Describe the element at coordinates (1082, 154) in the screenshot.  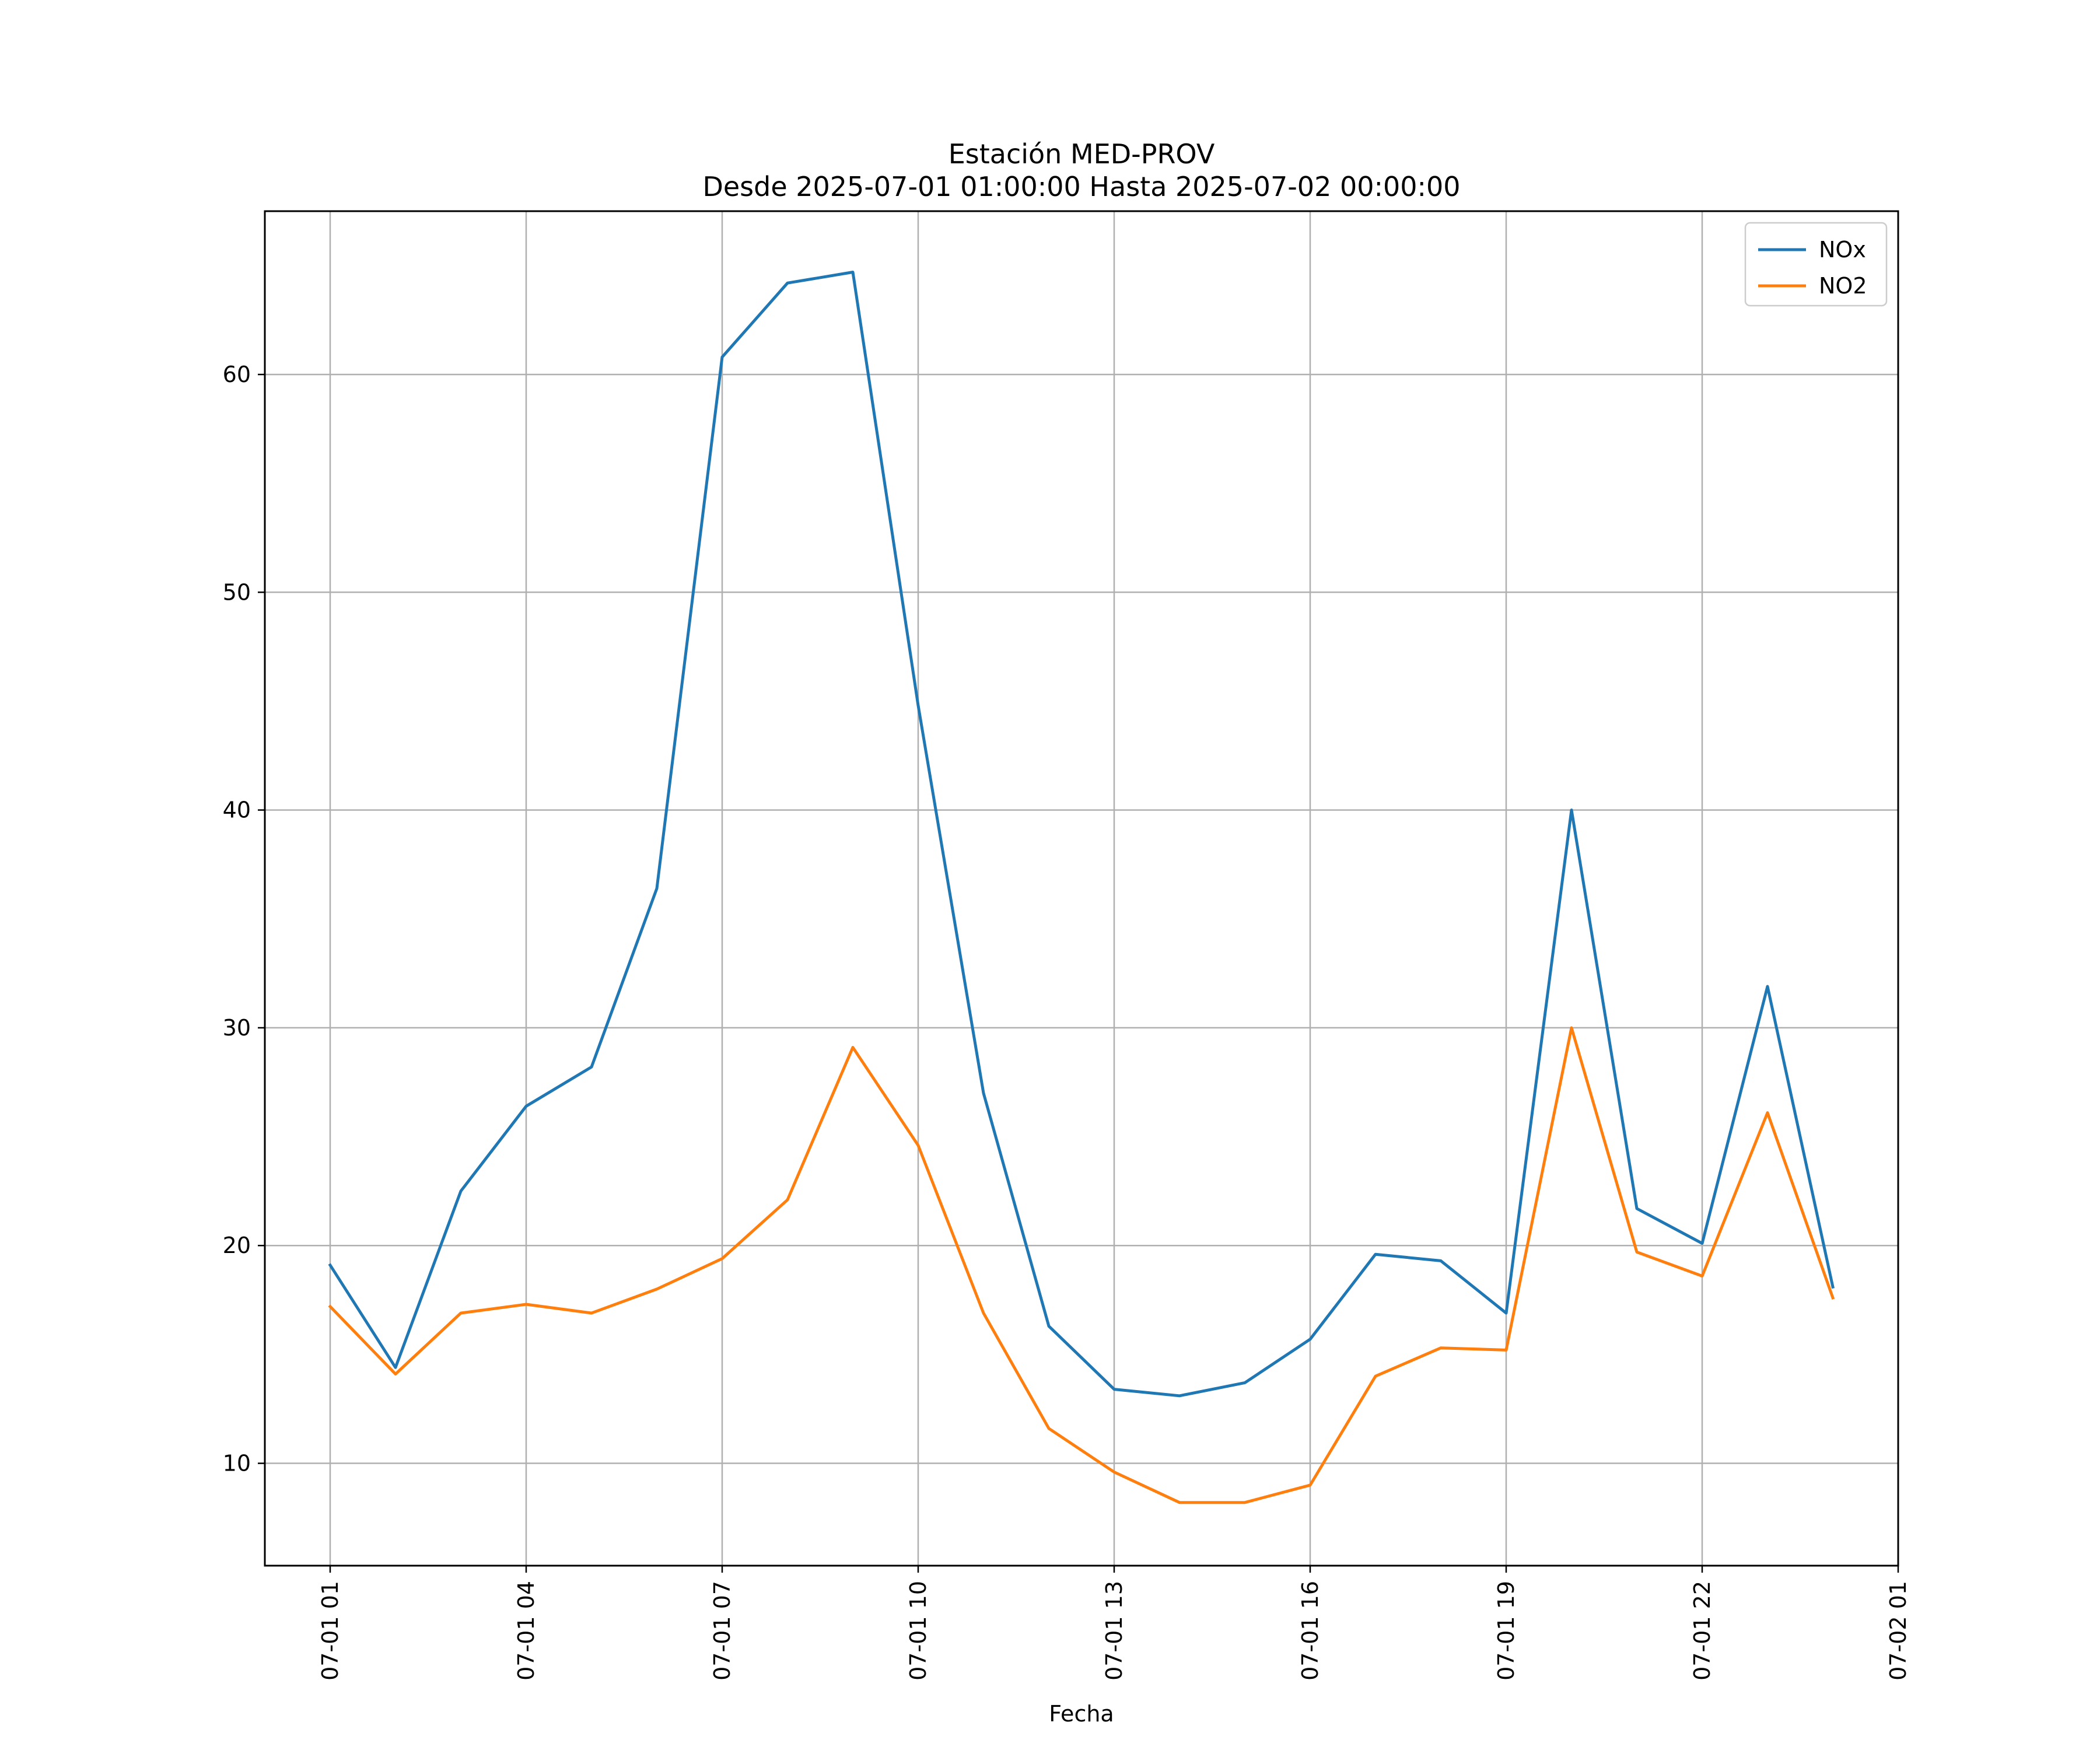
I see `chart-title: Estación MED-PROV` at that location.